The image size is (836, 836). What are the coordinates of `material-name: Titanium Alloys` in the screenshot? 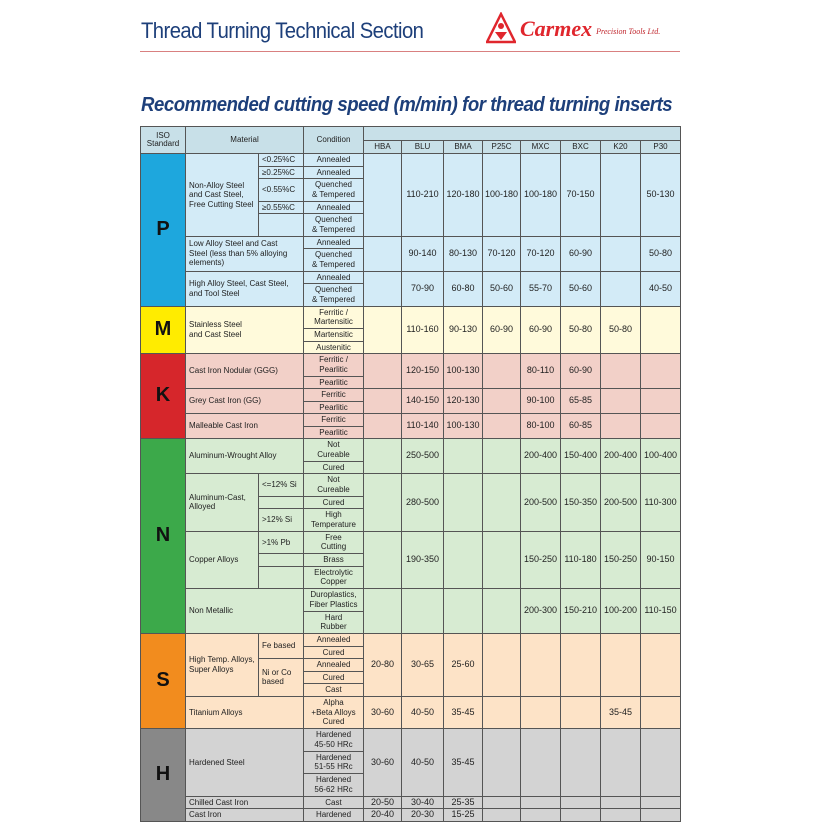 It's located at (244, 712).